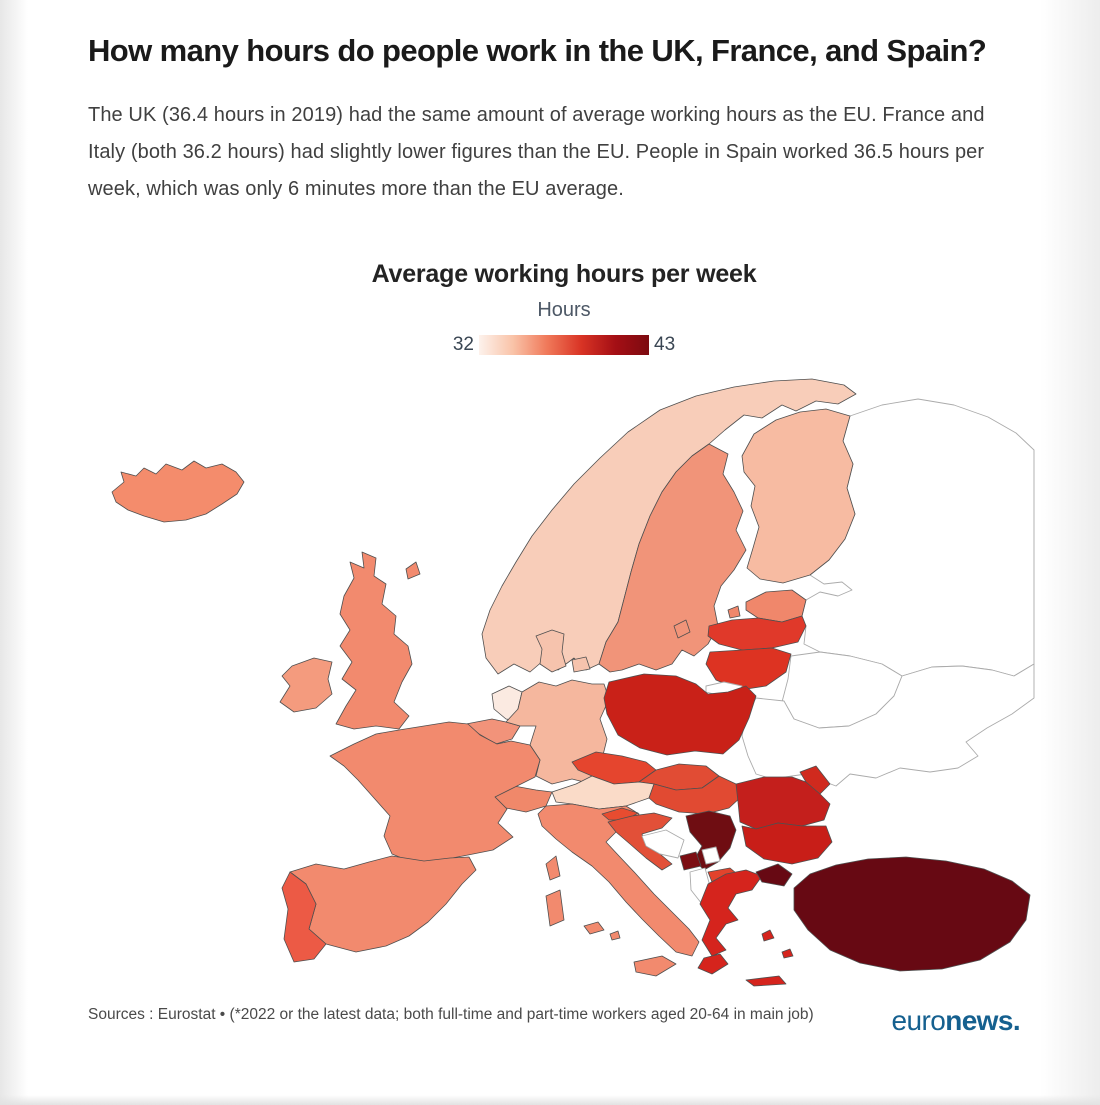 Image resolution: width=1100 pixels, height=1105 pixels. I want to click on legend-max-tick: 43, so click(665, 344).